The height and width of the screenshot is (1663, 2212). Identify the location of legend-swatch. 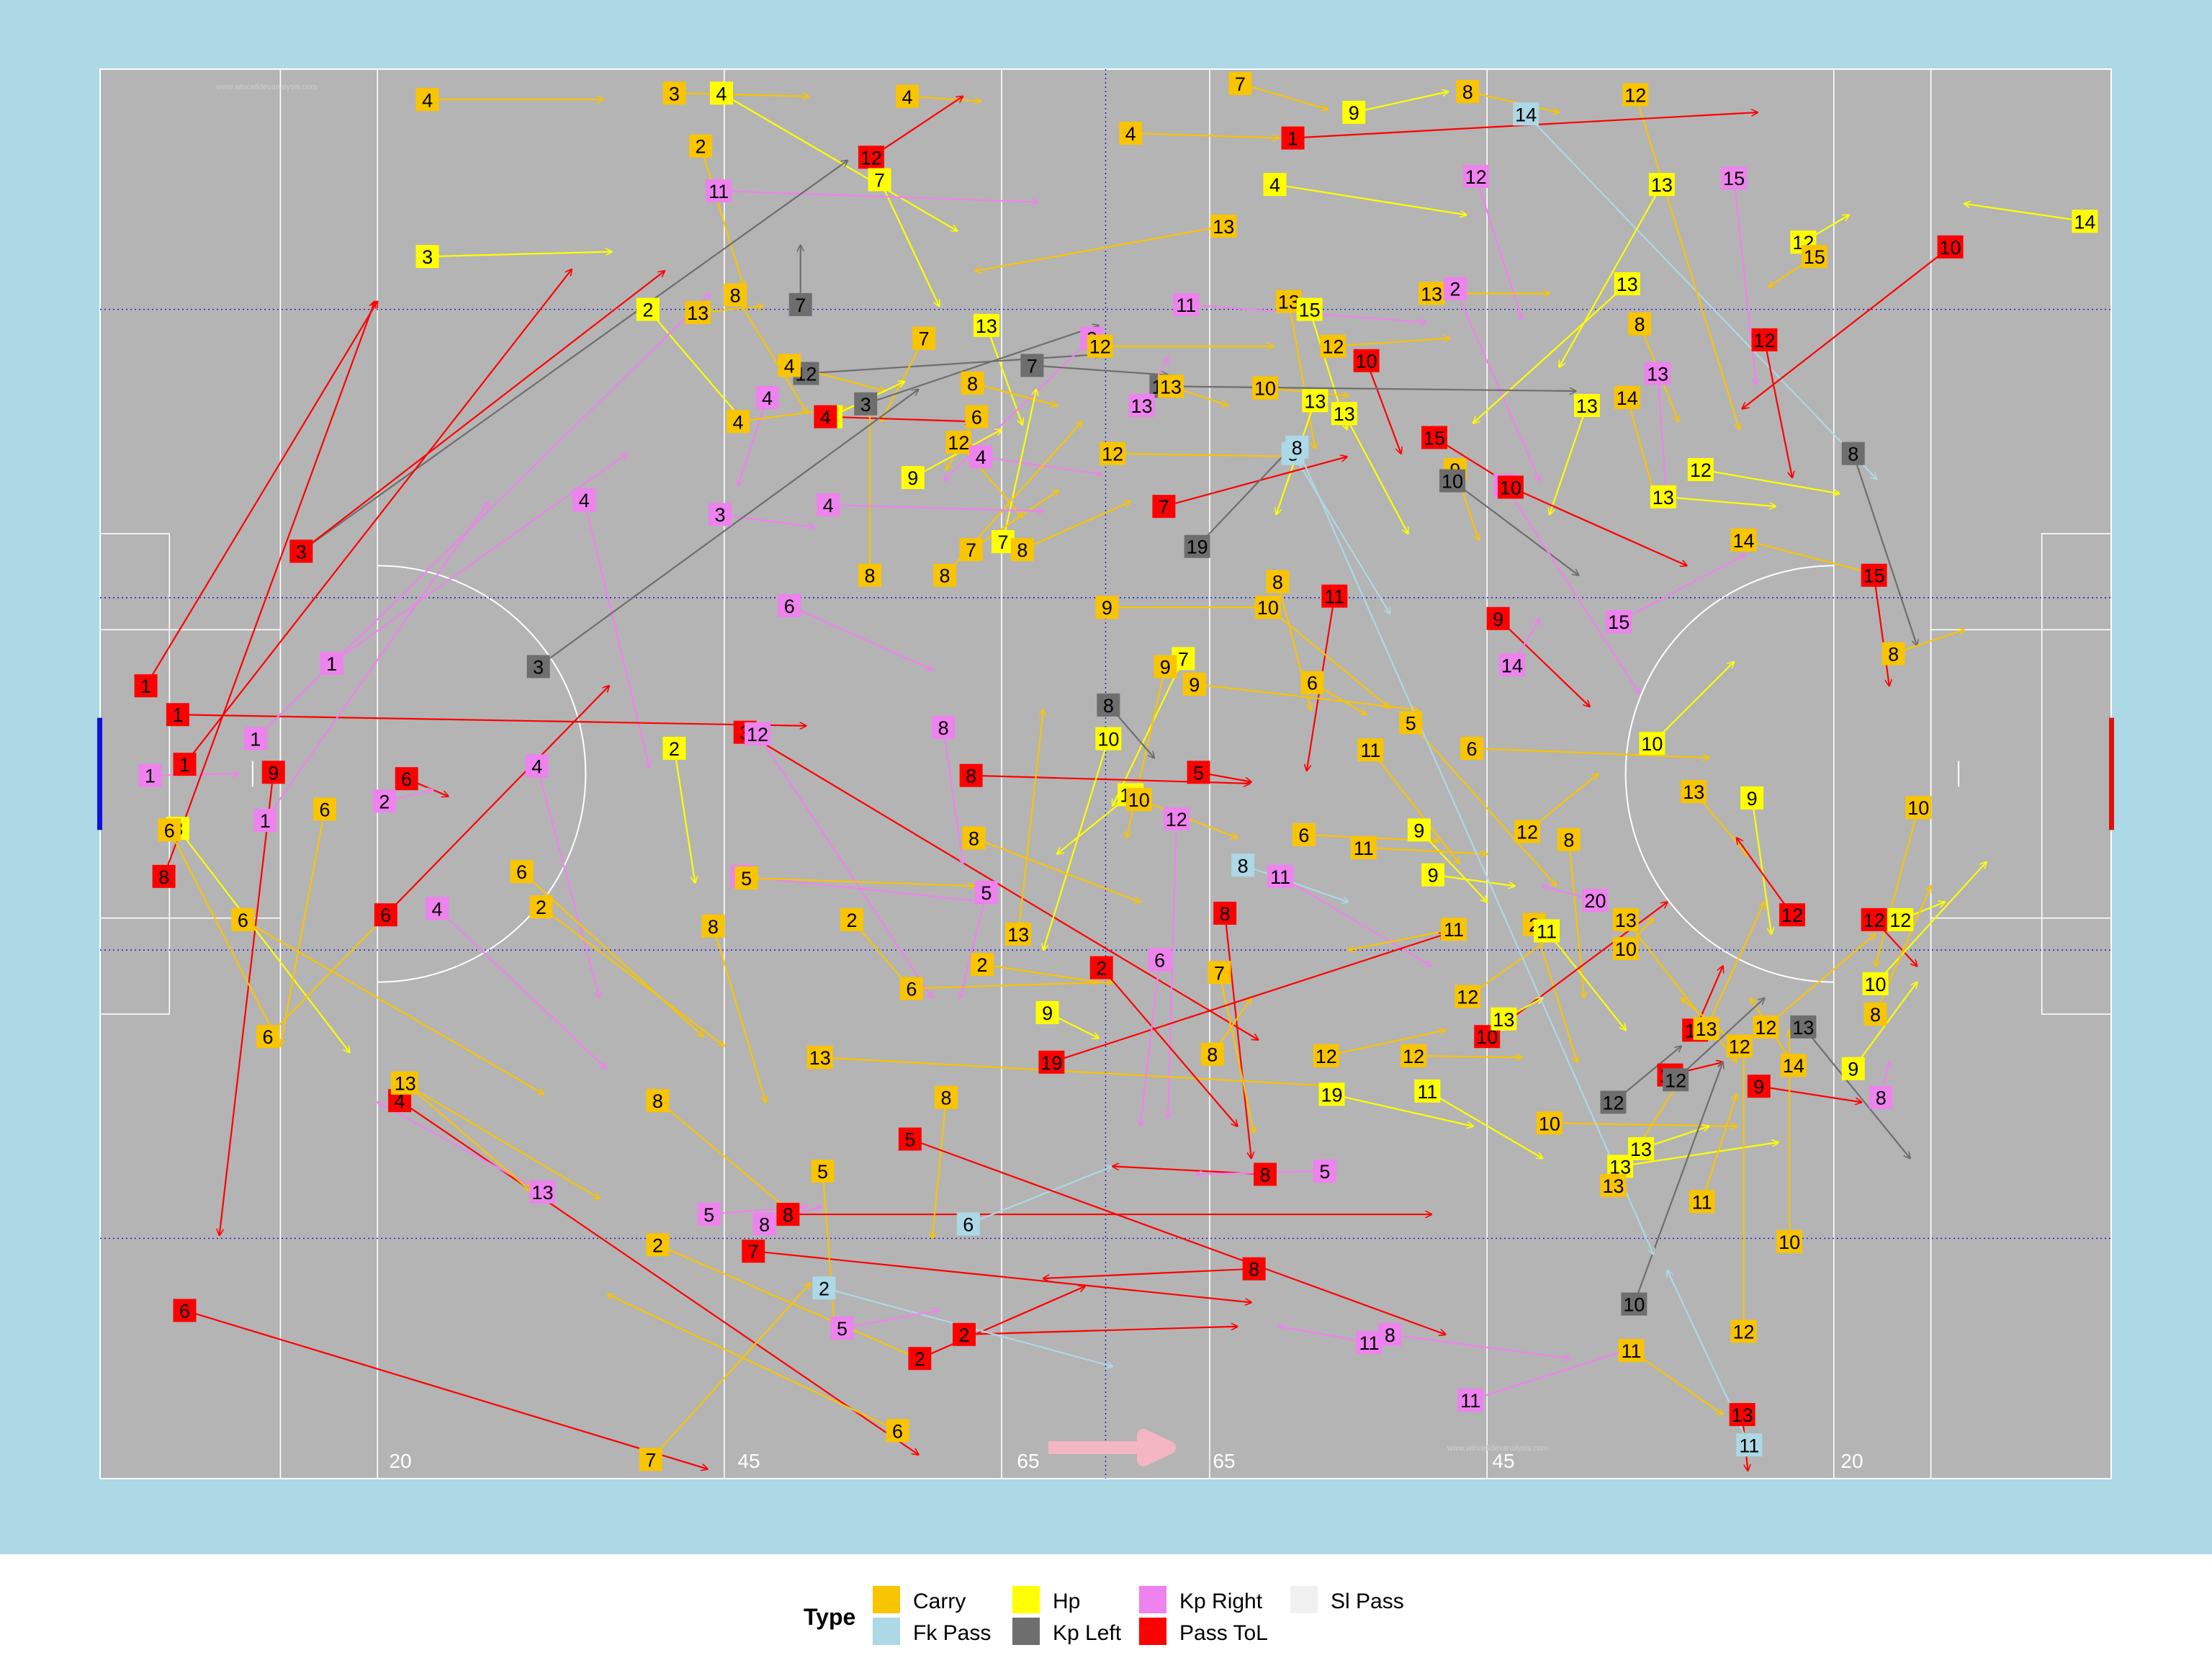
(1153, 1599).